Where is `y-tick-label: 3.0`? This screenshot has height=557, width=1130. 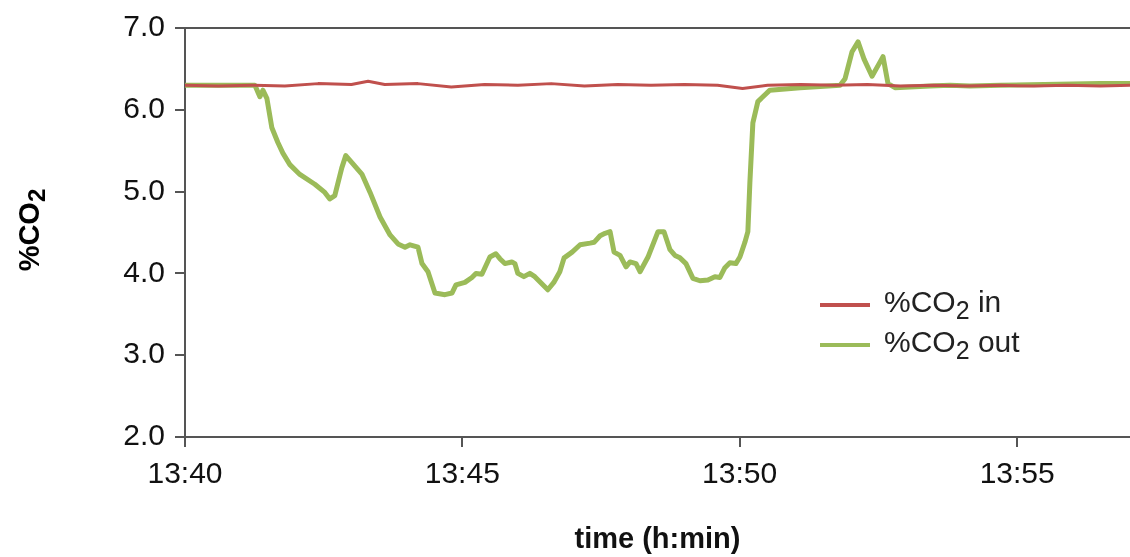
y-tick-label: 3.0 is located at coordinates (144, 353).